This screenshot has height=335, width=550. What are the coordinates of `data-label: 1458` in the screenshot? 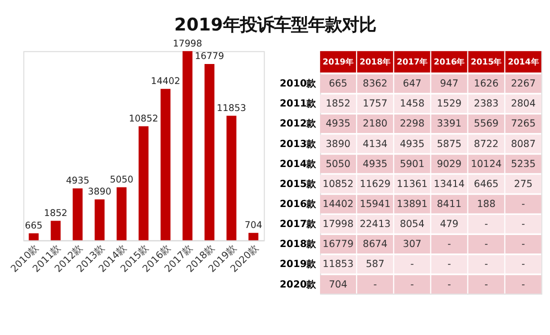 It's located at (412, 104).